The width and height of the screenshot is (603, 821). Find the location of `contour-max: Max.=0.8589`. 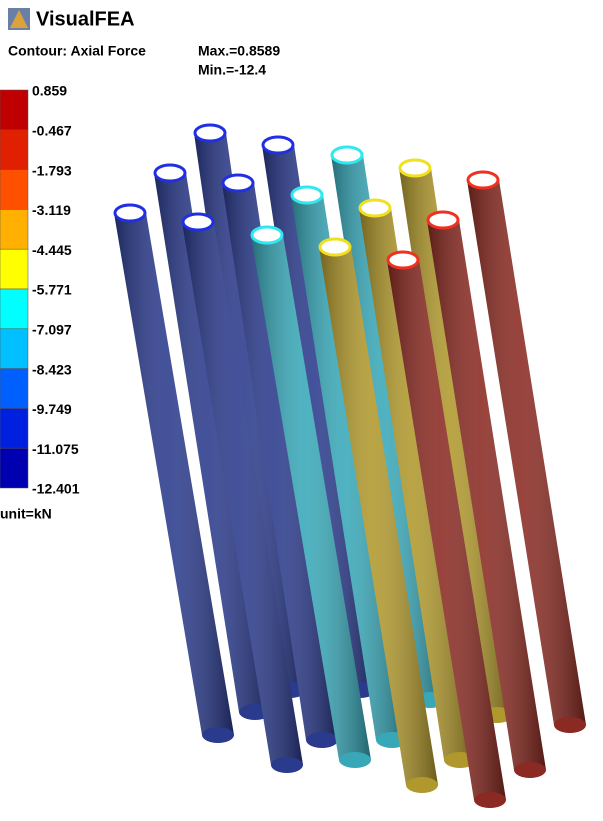

contour-max: Max.=0.8589 is located at coordinates (239, 51).